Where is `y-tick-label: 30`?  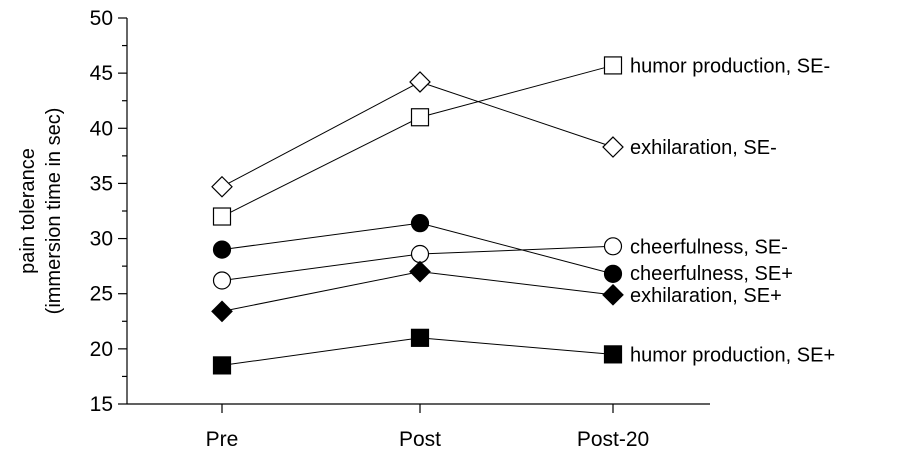 y-tick-label: 30 is located at coordinates (101, 239).